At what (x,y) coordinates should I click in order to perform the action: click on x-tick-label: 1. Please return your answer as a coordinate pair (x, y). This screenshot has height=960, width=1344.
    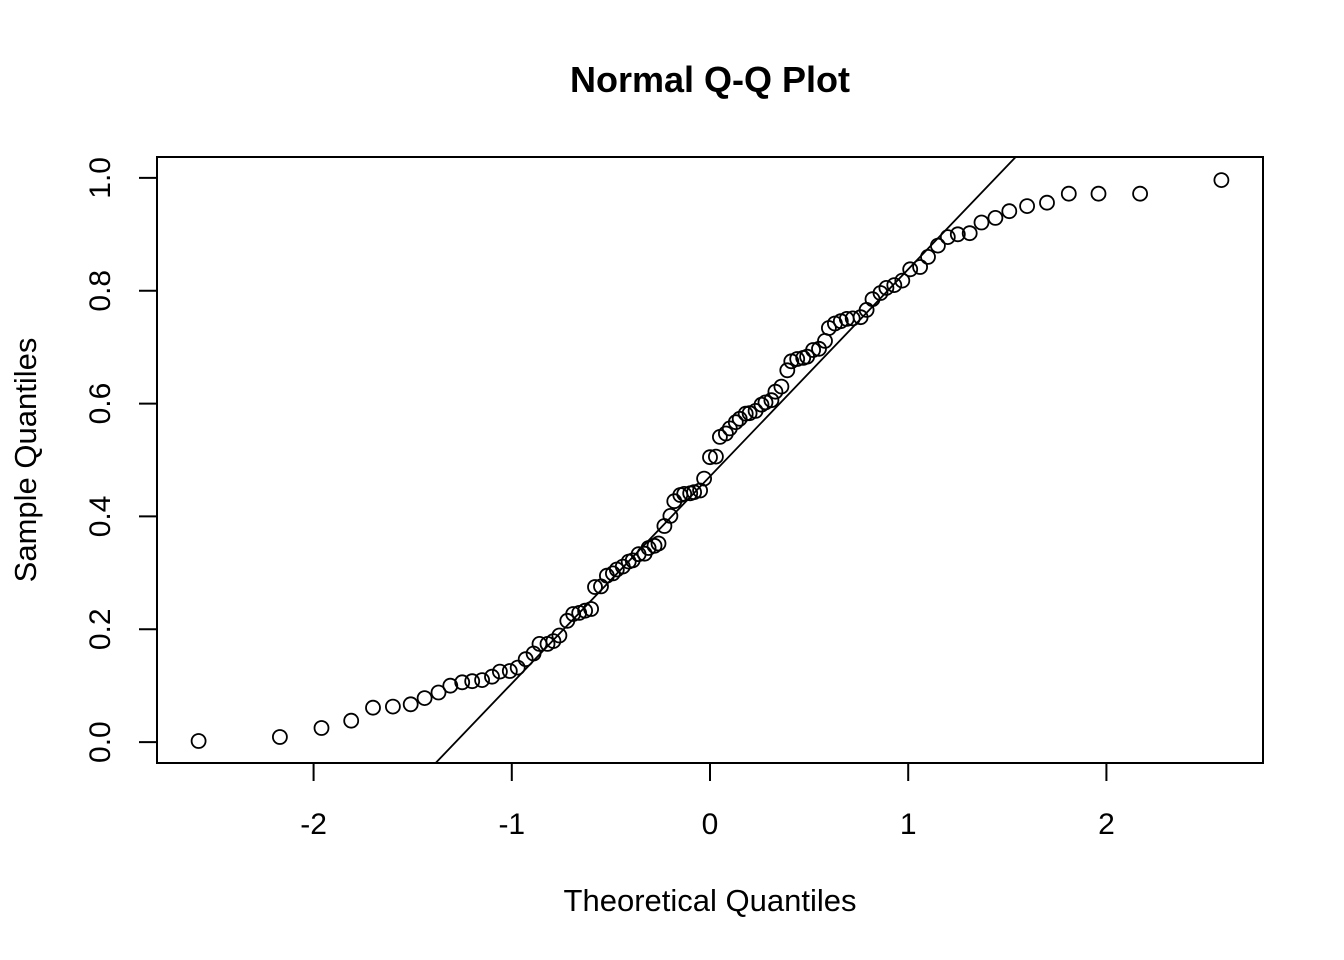
    Looking at the image, I should click on (908, 824).